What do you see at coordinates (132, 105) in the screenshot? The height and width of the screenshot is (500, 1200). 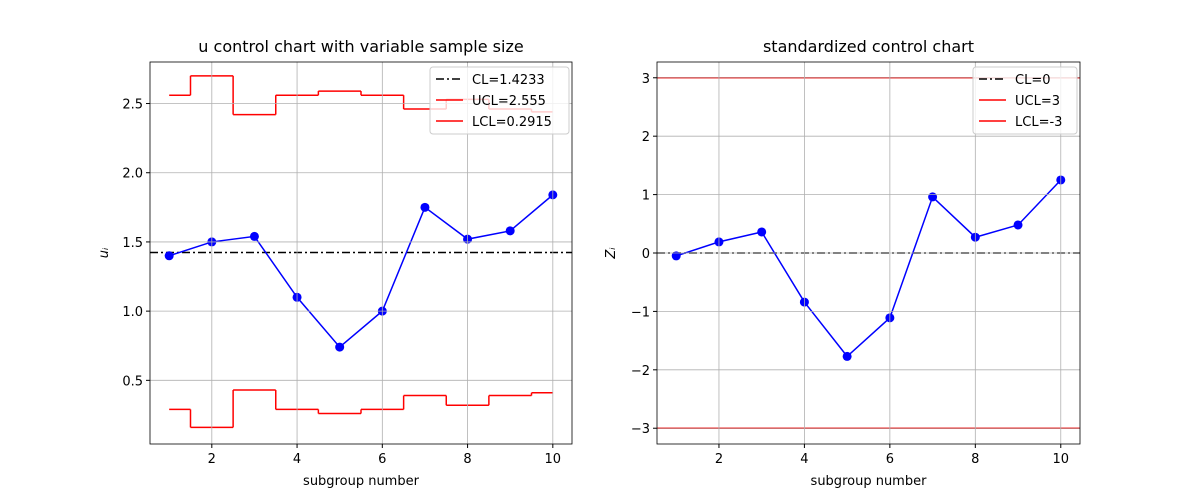 I see `y-tick-label: 2.5` at bounding box center [132, 105].